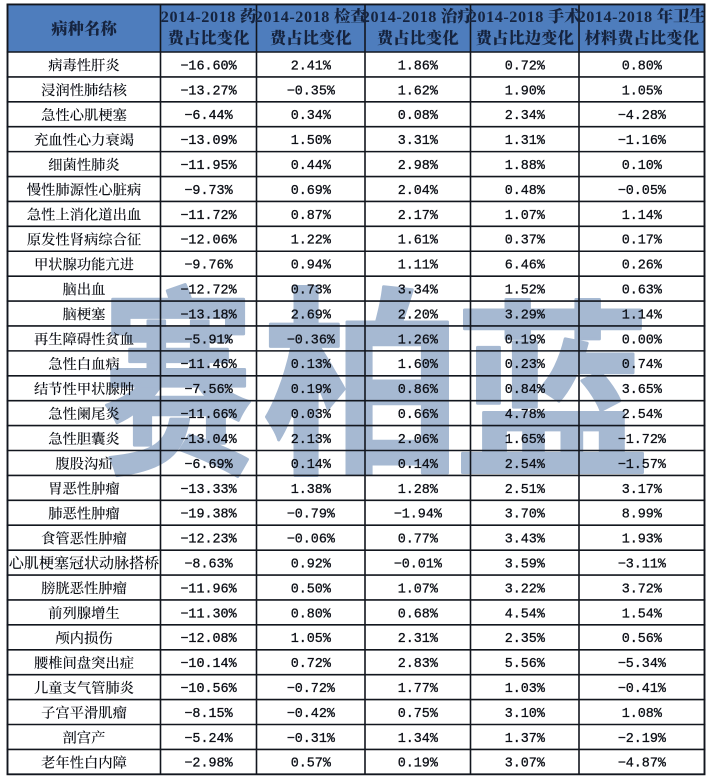  What do you see at coordinates (208, 739) in the screenshot?
I see `svg-text: −5.24%` at bounding box center [208, 739].